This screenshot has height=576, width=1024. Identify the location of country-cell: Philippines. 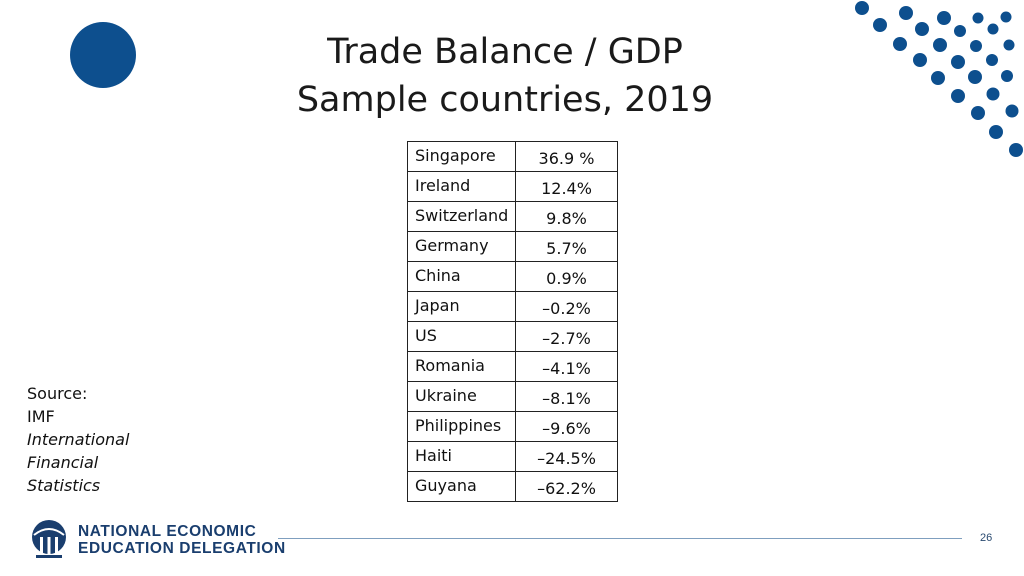
(461, 426).